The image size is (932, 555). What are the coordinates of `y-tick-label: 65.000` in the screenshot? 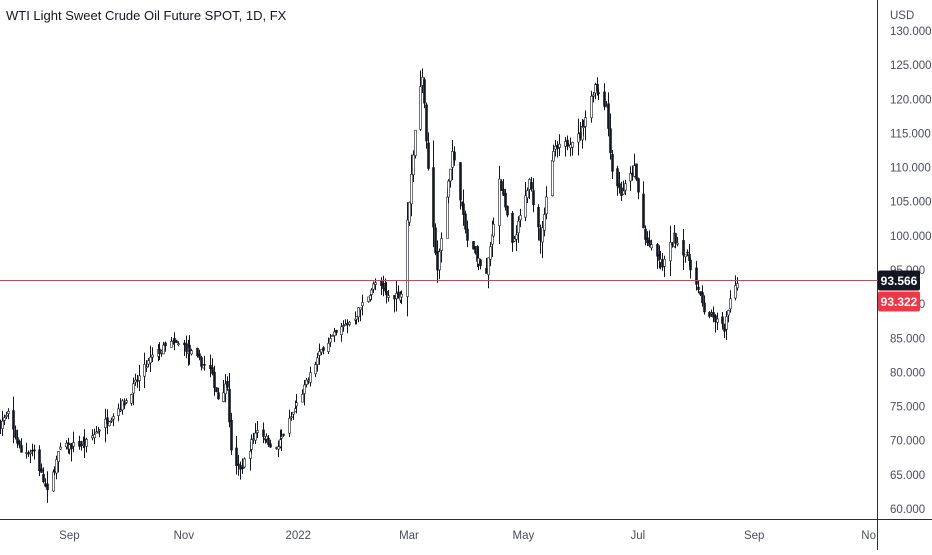 It's located at (907, 476).